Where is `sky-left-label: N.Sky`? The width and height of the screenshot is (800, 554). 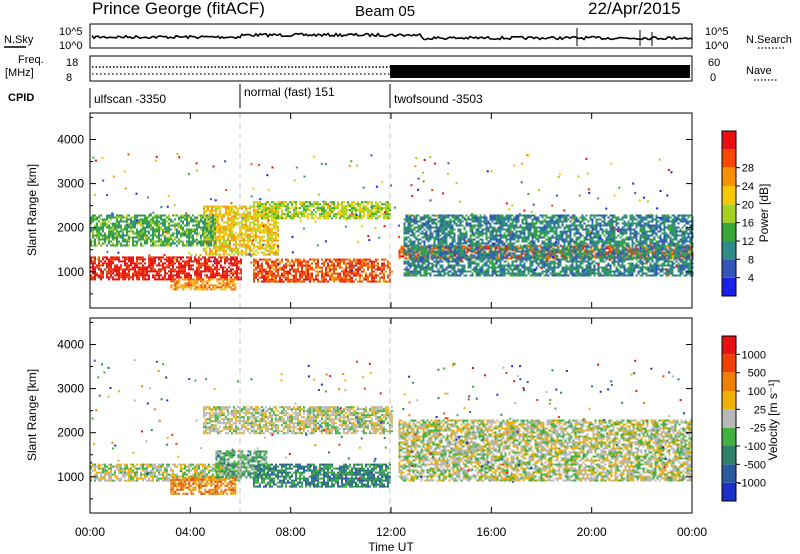 sky-left-label: N.Sky is located at coordinates (19, 40).